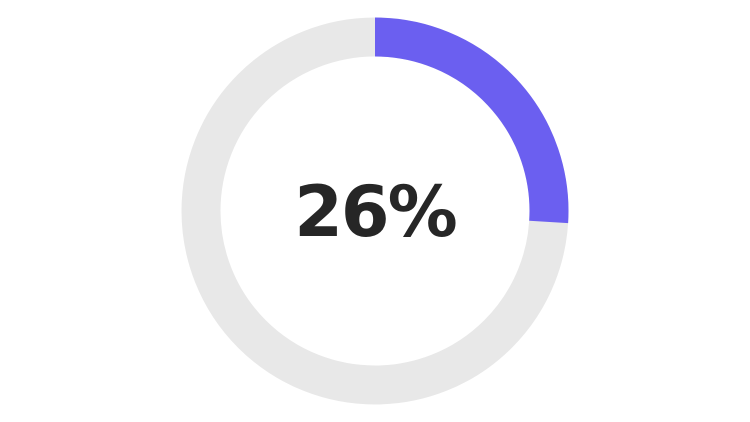  Describe the element at coordinates (376, 212) in the screenshot. I see `progress-percent-label: 26%` at that location.